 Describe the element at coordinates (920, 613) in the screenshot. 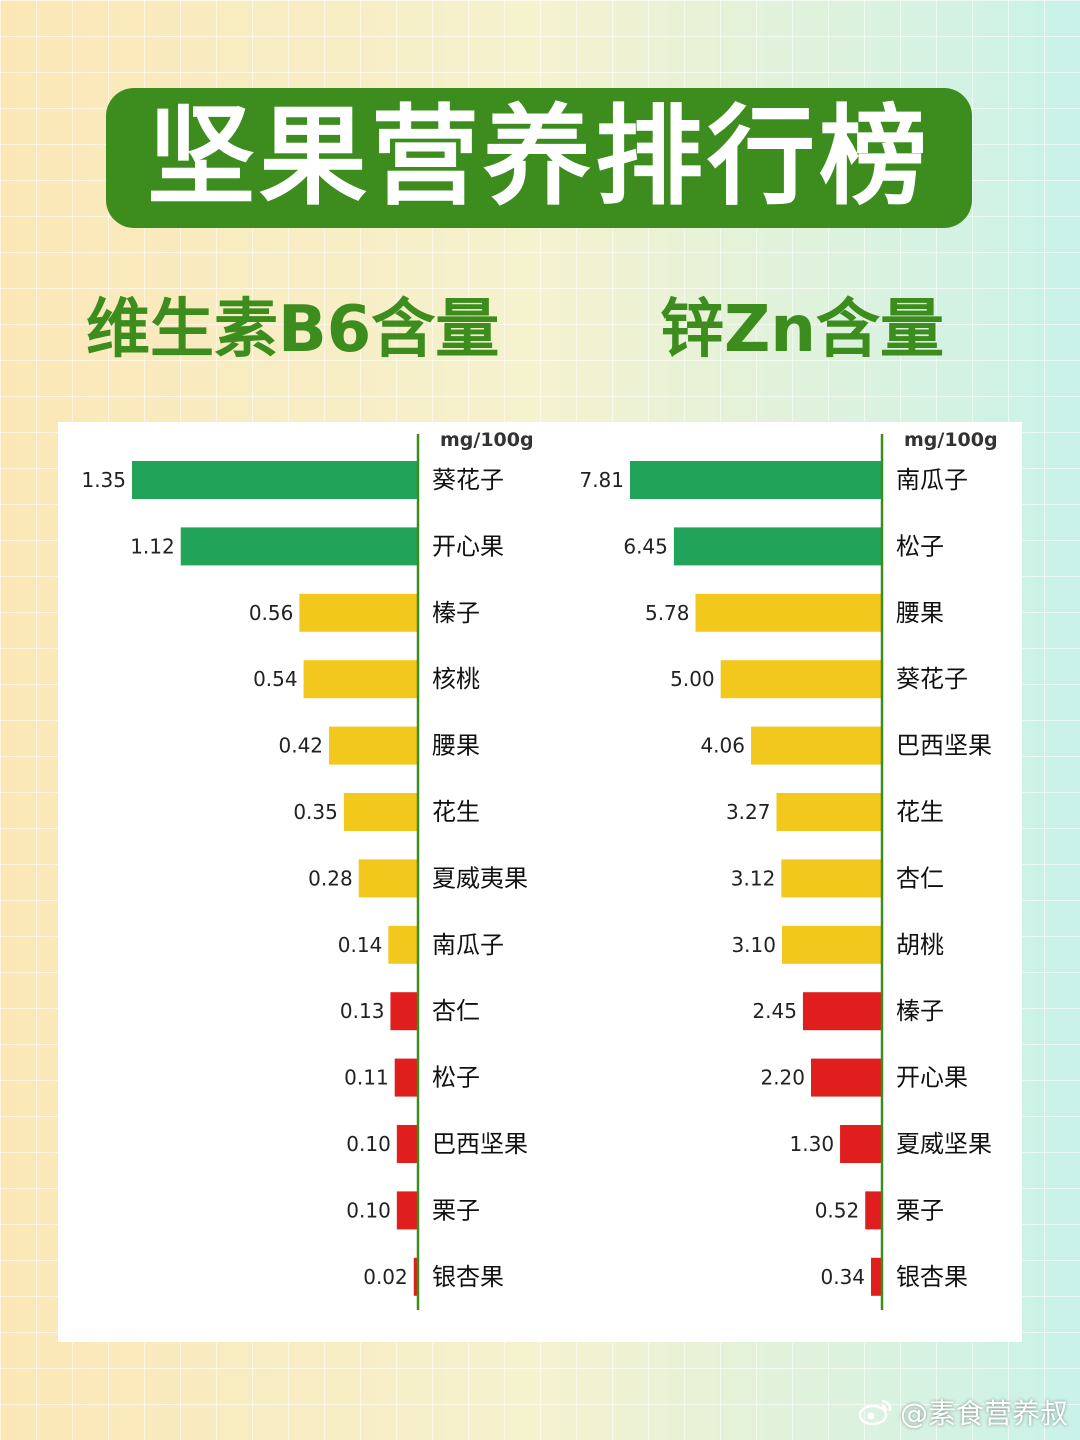

I see `category-label-2-3: 腰果` at that location.